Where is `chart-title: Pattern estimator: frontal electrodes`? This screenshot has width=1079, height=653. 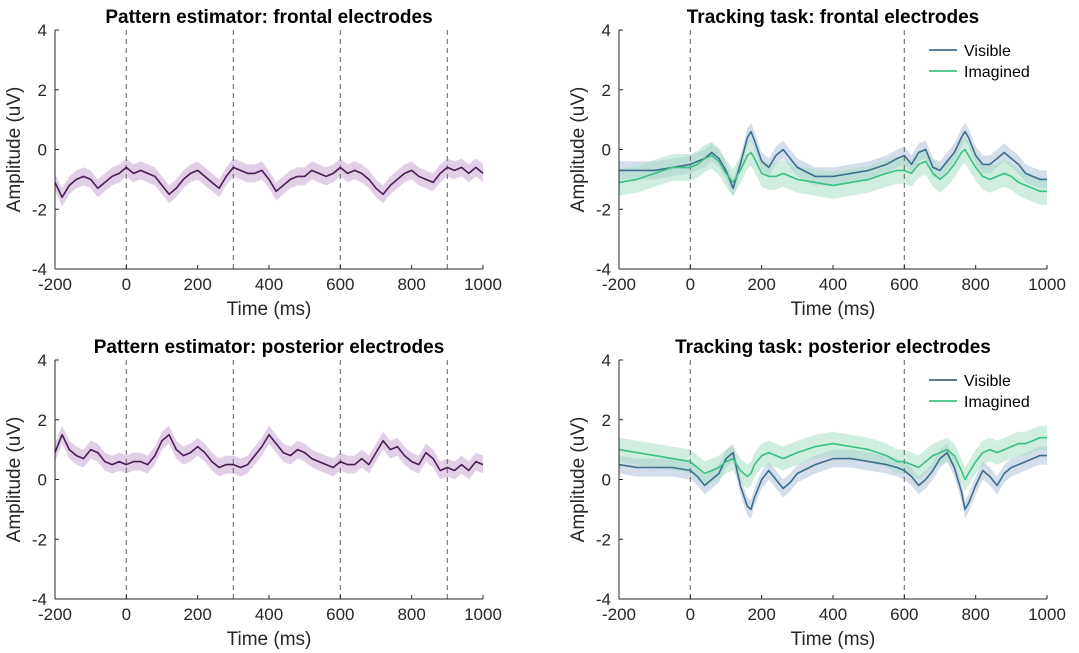 chart-title: Pattern estimator: frontal electrodes is located at coordinates (268, 17).